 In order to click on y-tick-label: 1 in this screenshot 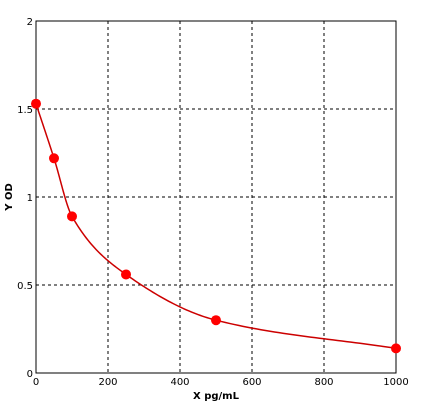, I will do `click(30, 198)`.